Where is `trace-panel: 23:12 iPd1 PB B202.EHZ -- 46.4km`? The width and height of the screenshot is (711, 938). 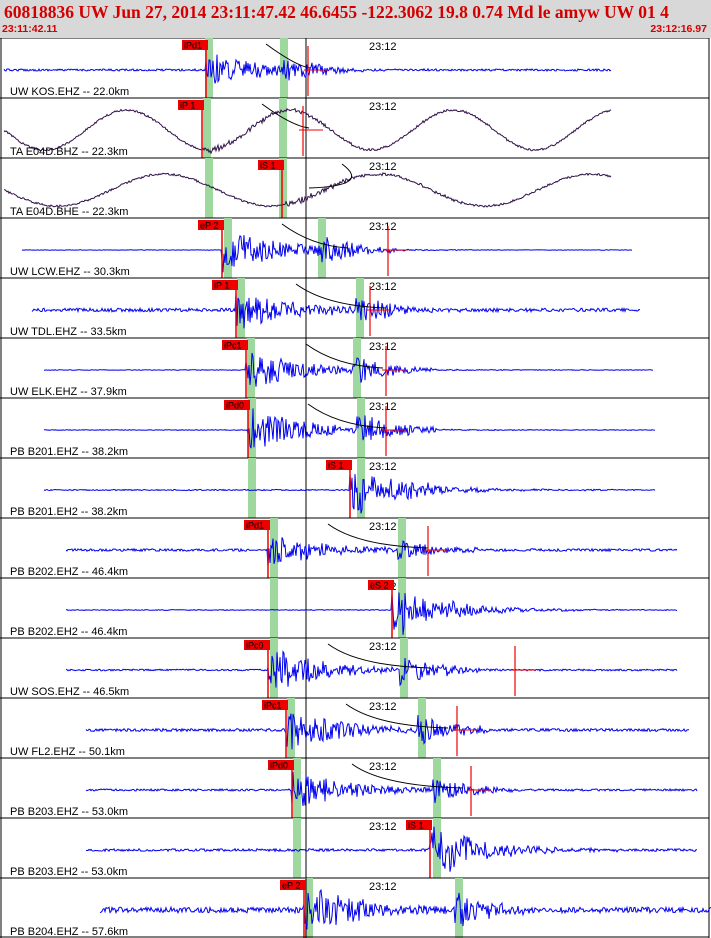 trace-panel: 23:12 iPd1 PB B202.EHZ -- 46.4km is located at coordinates (355, 547).